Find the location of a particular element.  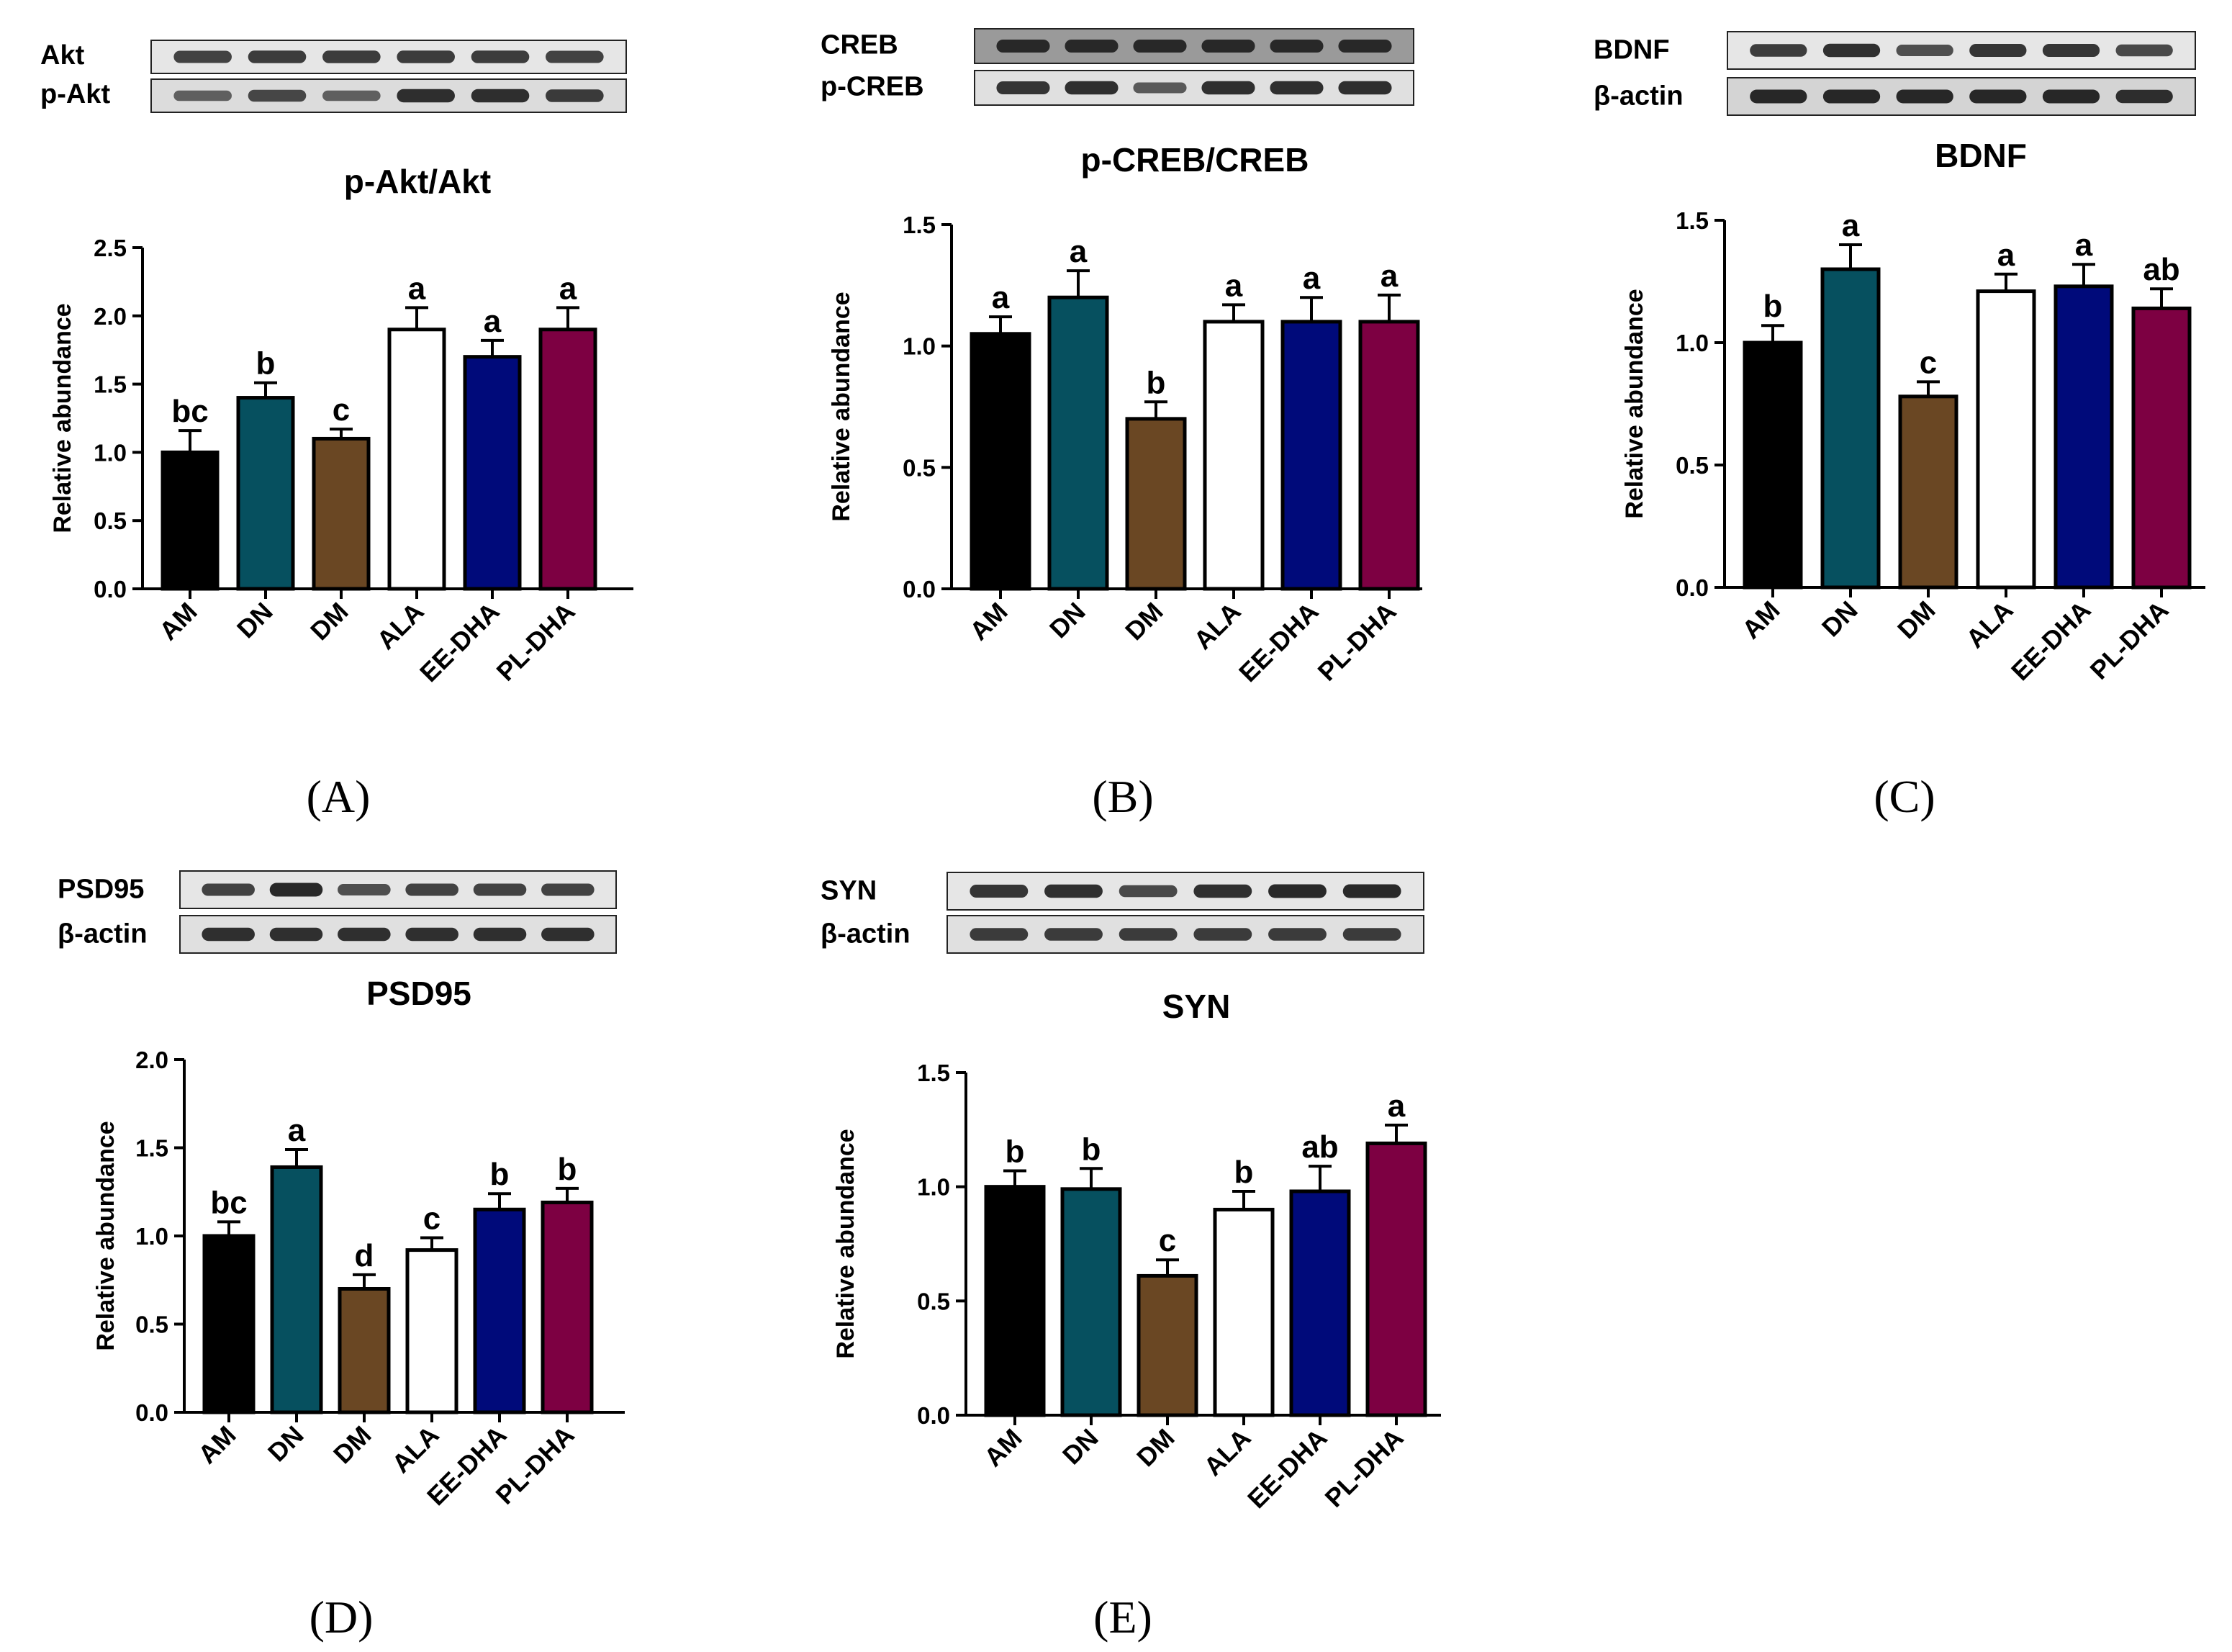

chart-title: SYN is located at coordinates (1196, 1006).